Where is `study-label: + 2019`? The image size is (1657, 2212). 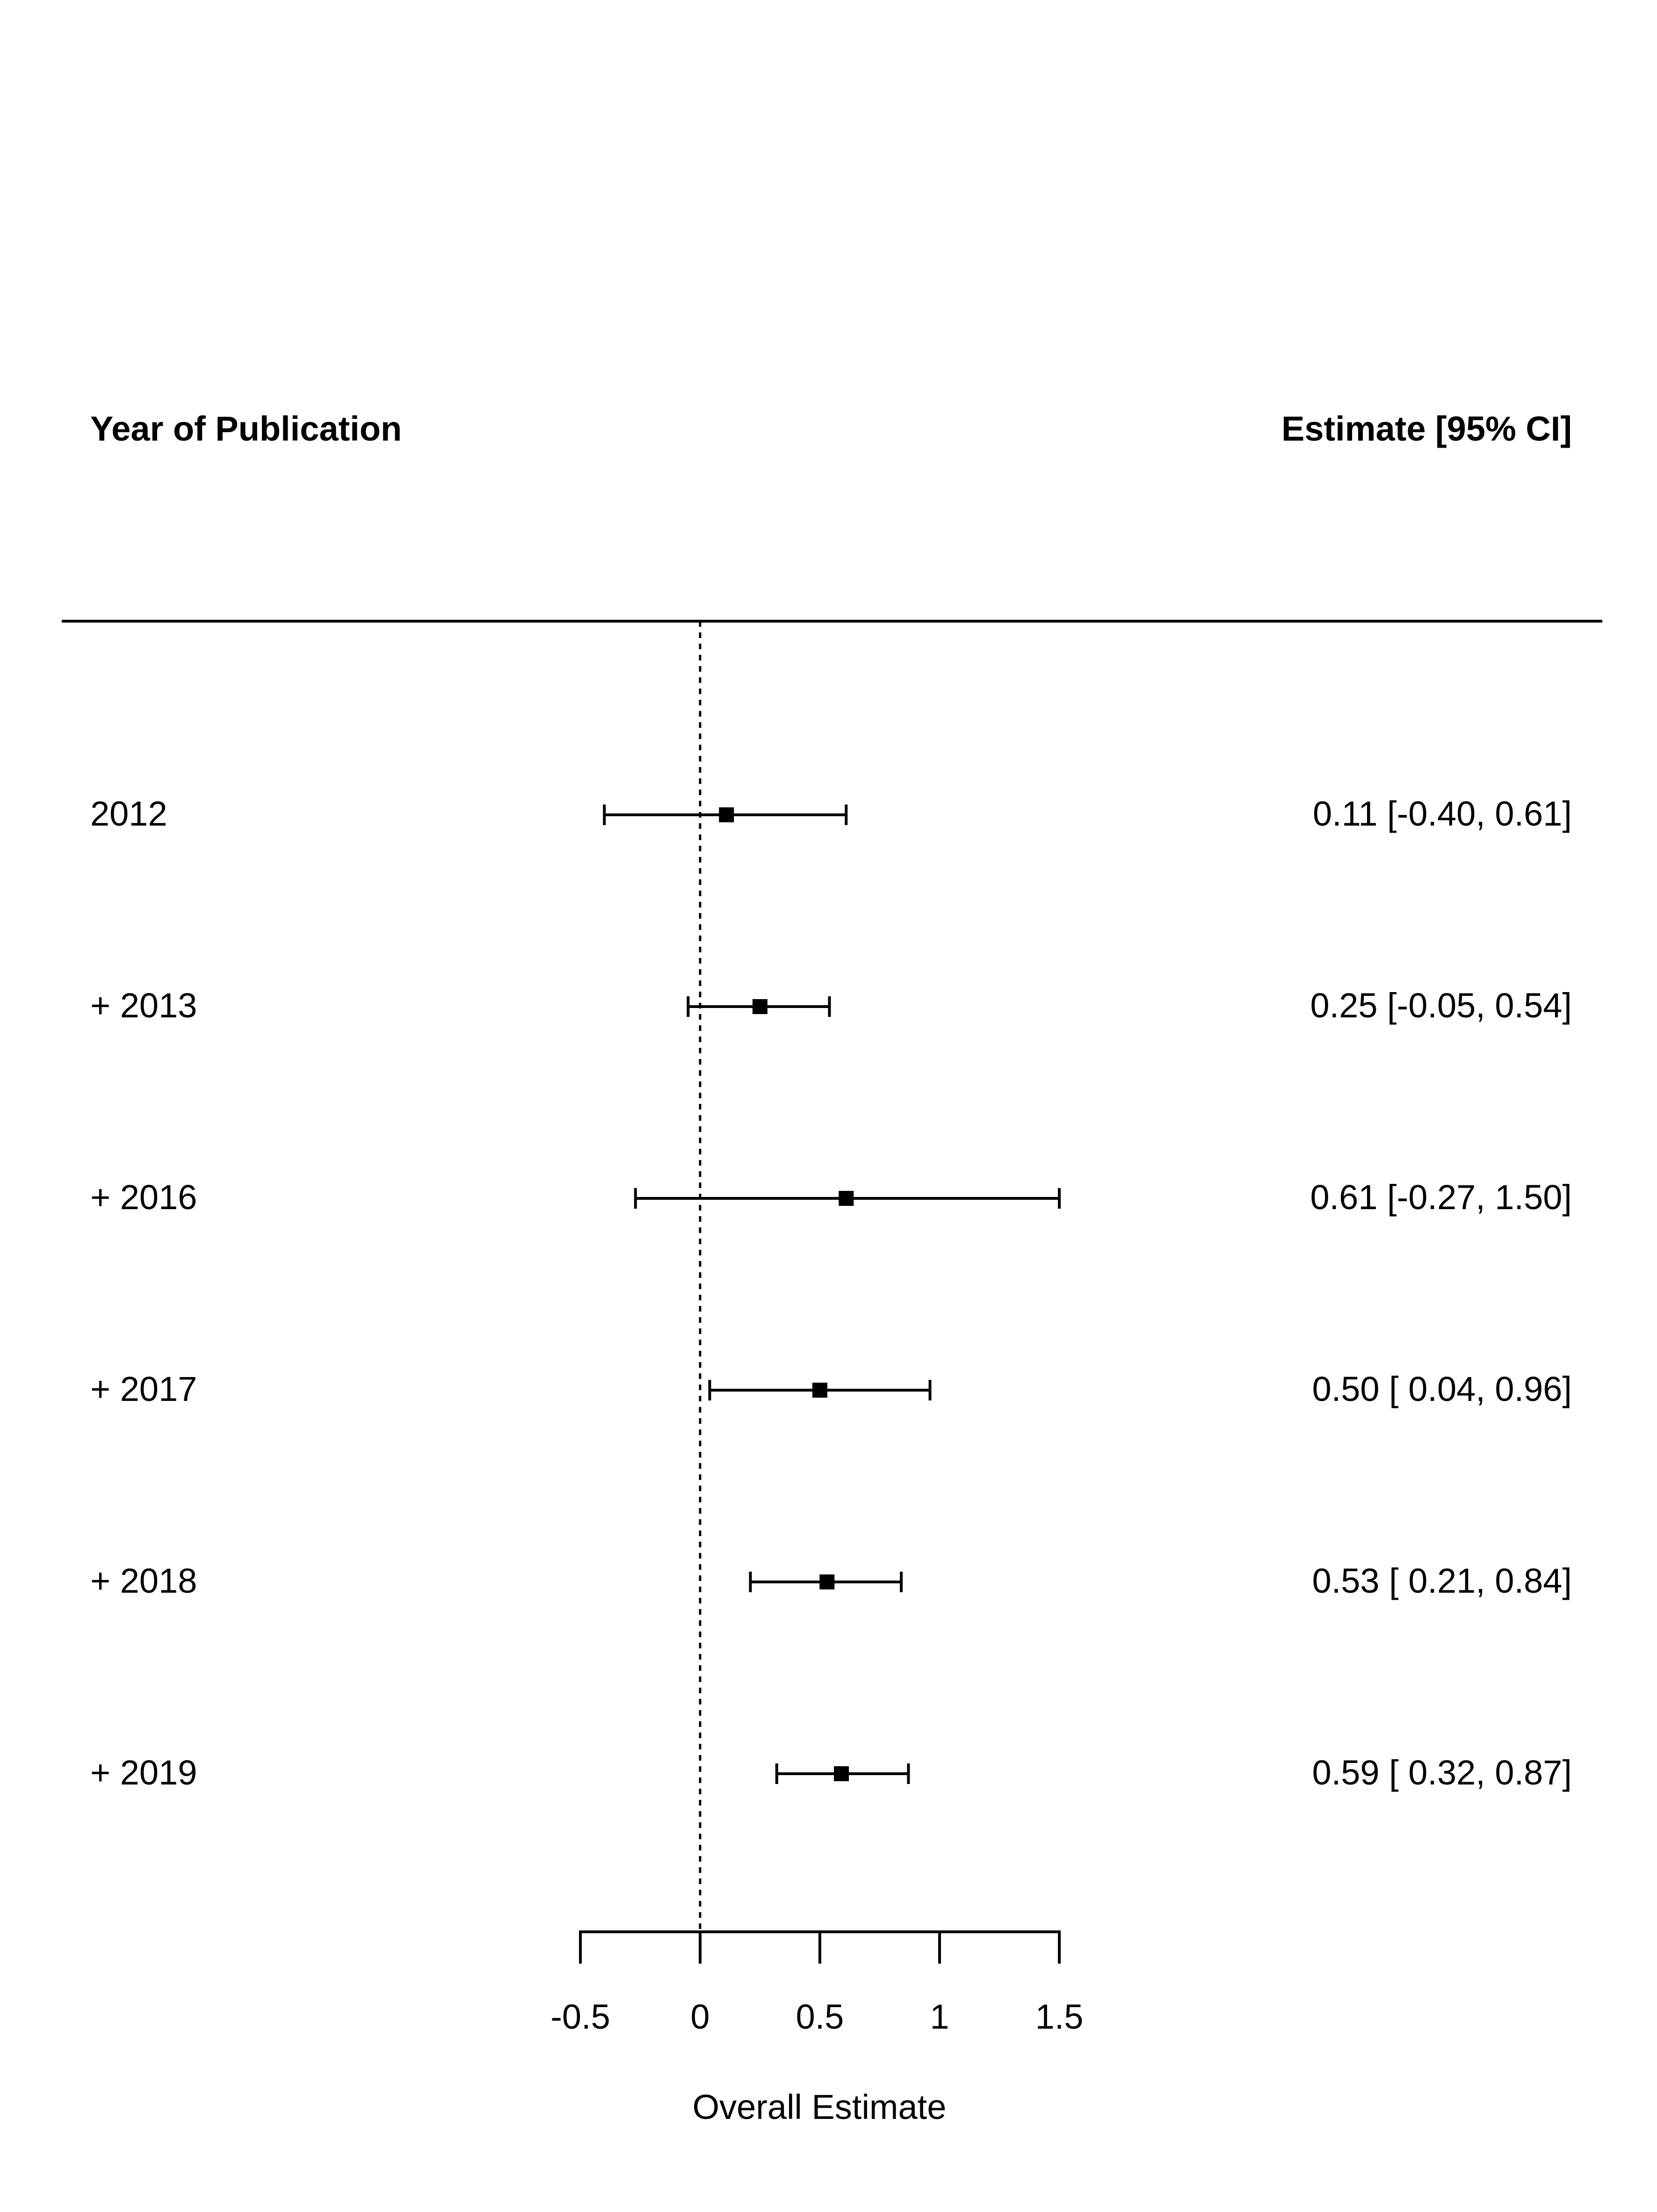
study-label: + 2019 is located at coordinates (143, 1772).